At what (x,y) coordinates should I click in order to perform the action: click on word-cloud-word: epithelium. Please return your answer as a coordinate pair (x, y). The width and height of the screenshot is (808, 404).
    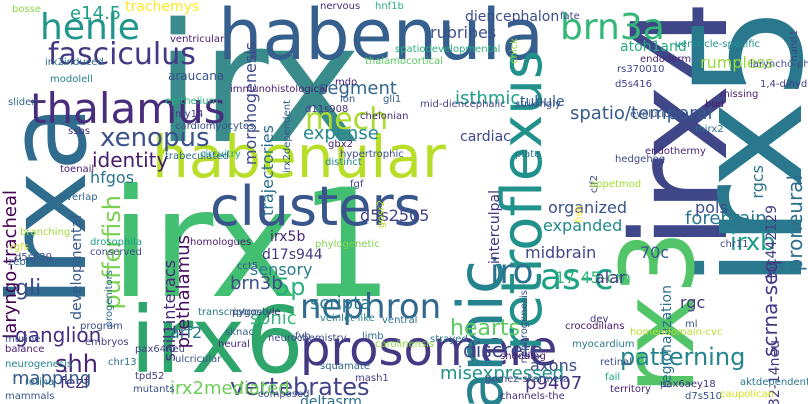
    Looking at the image, I should click on (192, 101).